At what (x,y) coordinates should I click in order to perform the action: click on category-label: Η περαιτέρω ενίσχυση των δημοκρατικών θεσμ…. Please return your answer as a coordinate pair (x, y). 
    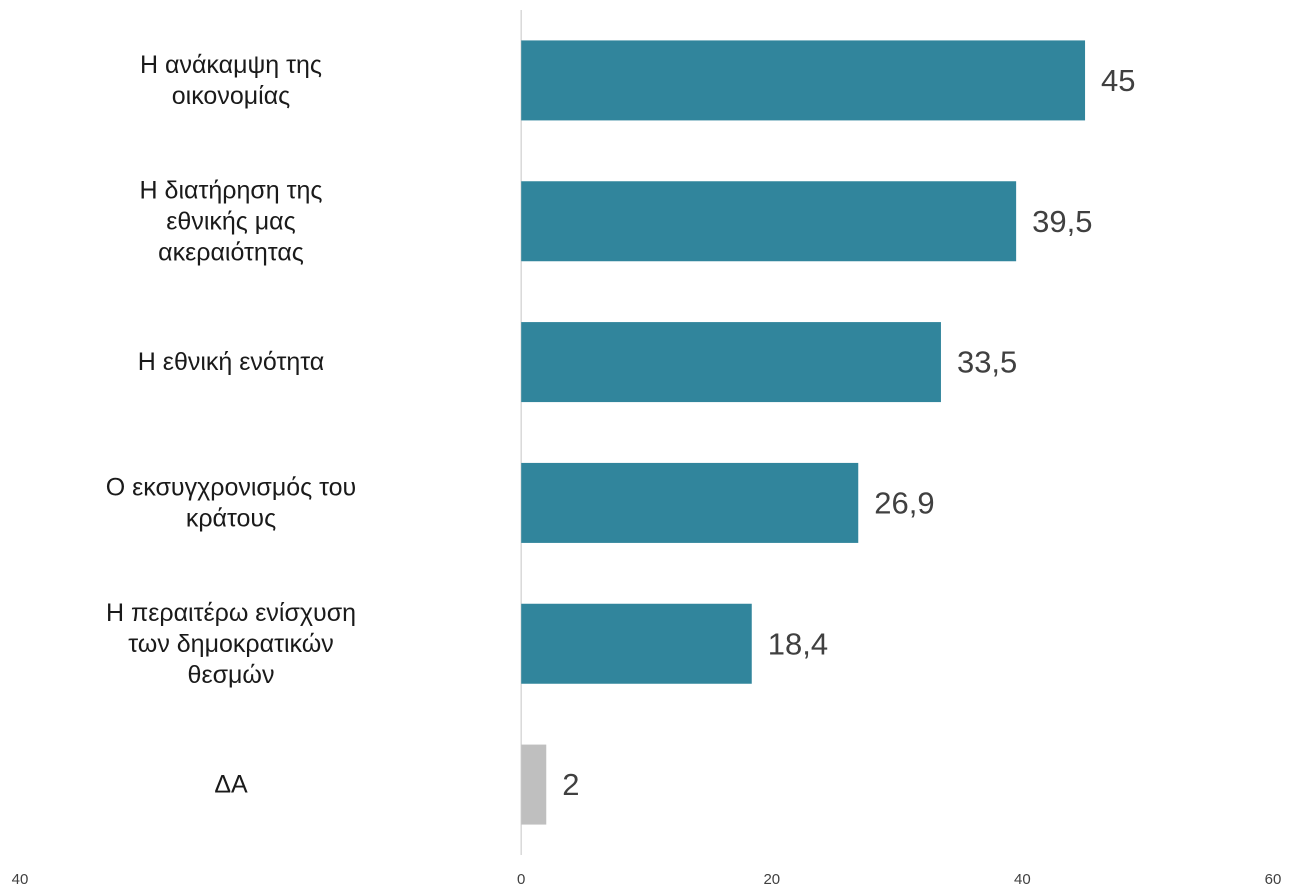
    Looking at the image, I should click on (231, 644).